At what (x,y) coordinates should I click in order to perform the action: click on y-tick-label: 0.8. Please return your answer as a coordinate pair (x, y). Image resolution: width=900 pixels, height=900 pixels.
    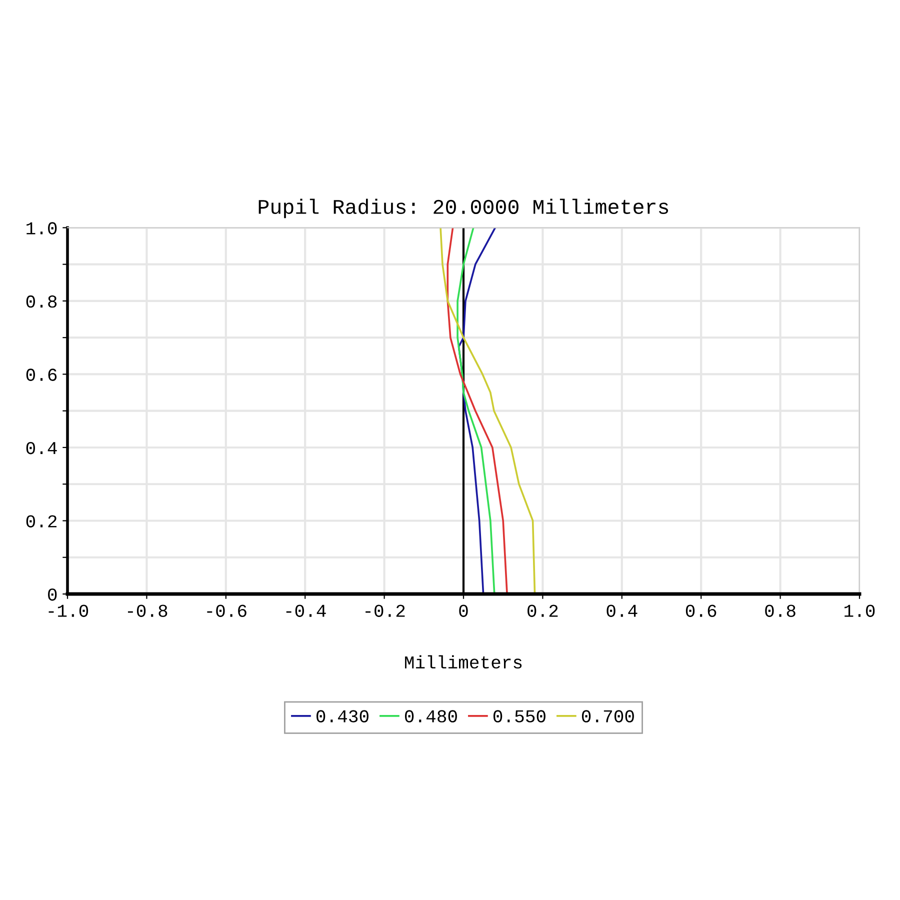
    Looking at the image, I should click on (41, 301).